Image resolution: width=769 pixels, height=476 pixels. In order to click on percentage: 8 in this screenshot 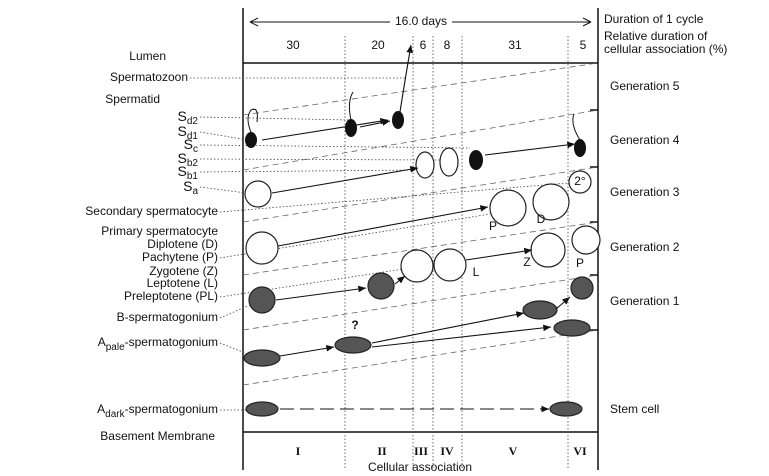, I will do `click(447, 45)`.